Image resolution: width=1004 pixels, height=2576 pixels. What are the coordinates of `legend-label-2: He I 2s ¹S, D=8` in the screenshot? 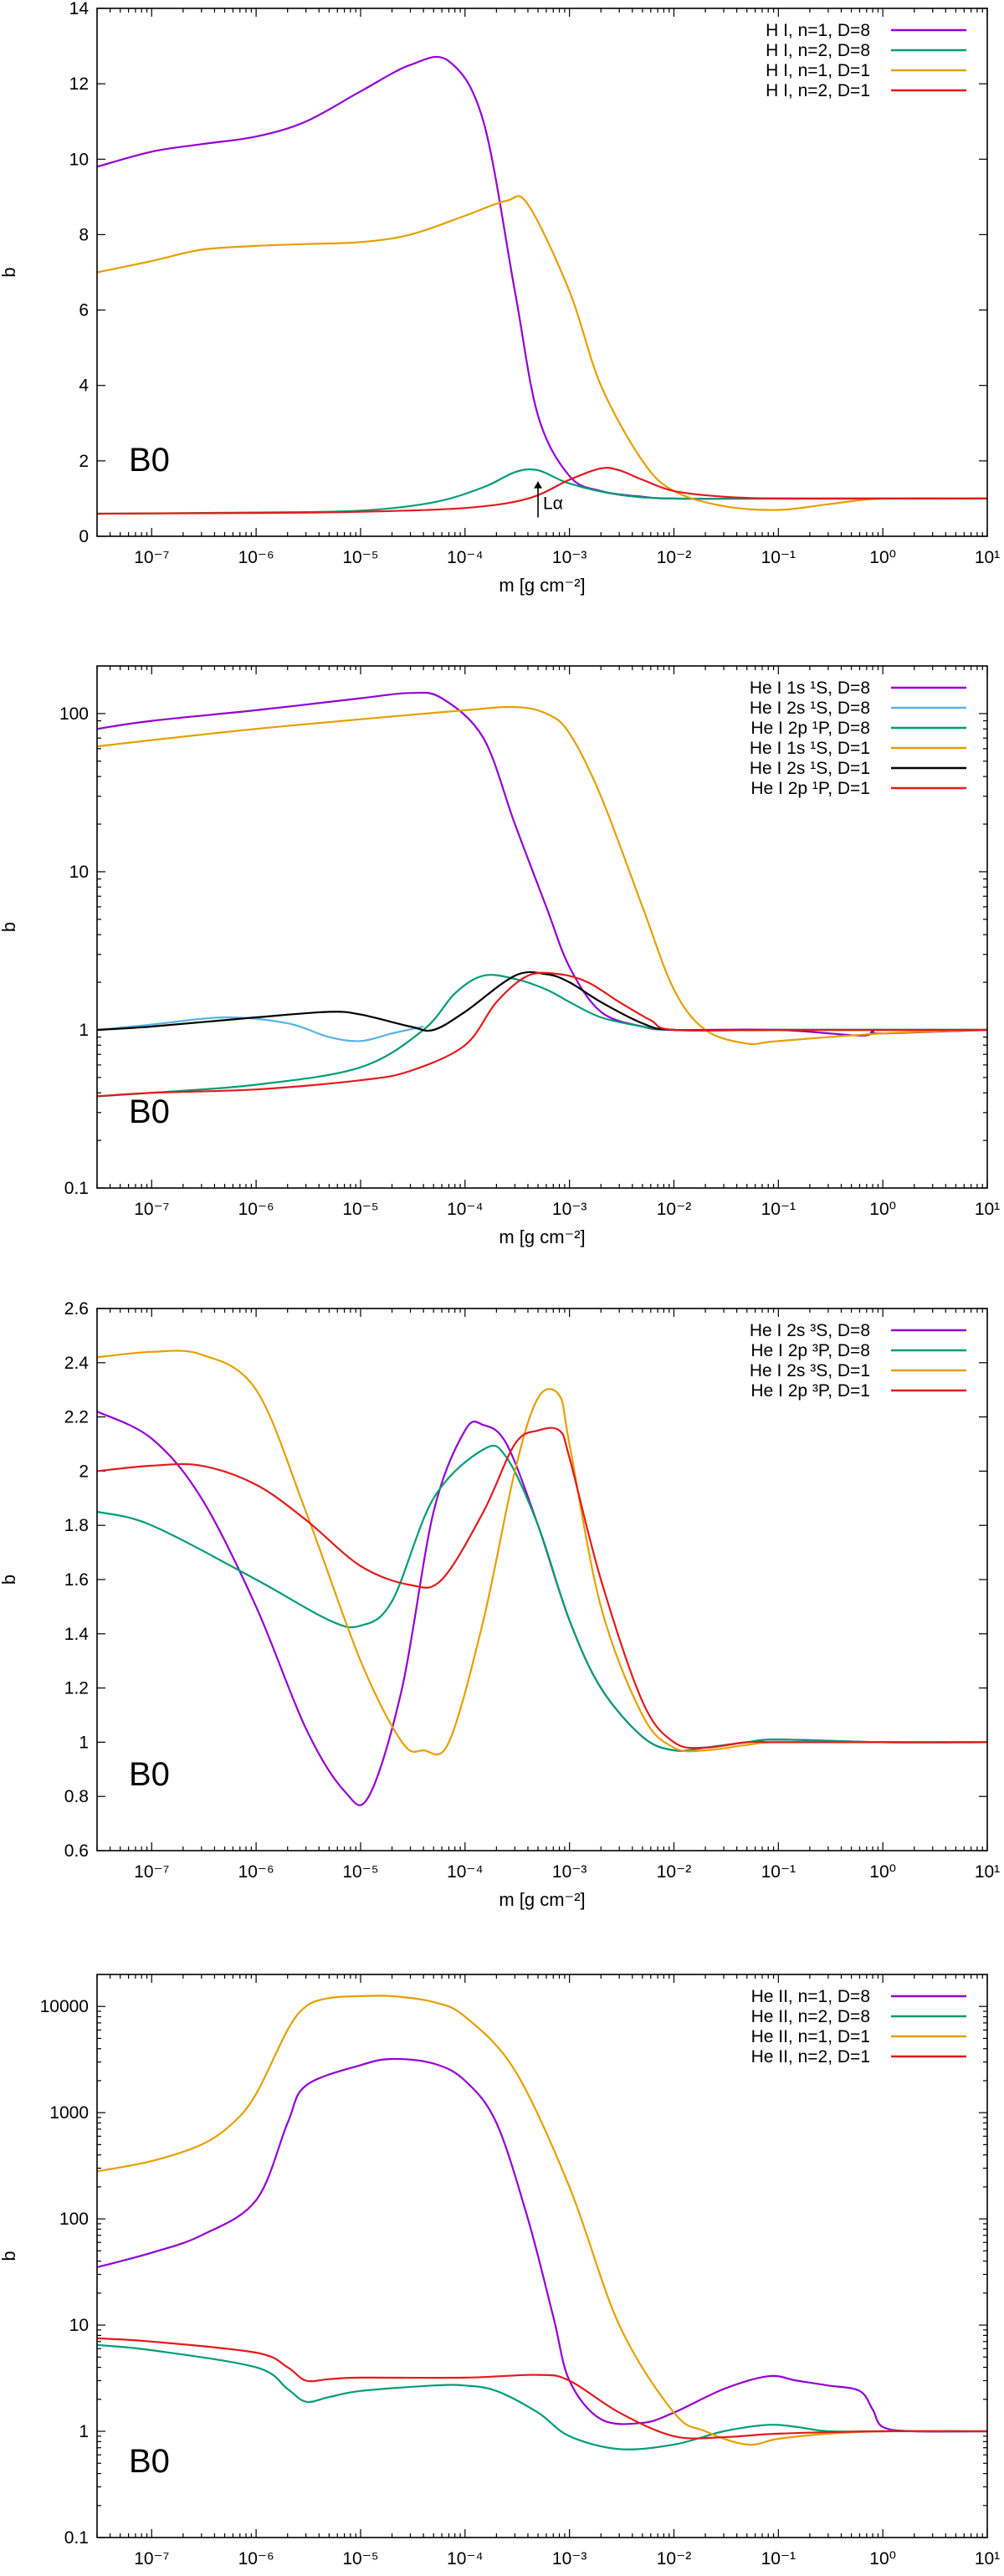 It's located at (810, 708).